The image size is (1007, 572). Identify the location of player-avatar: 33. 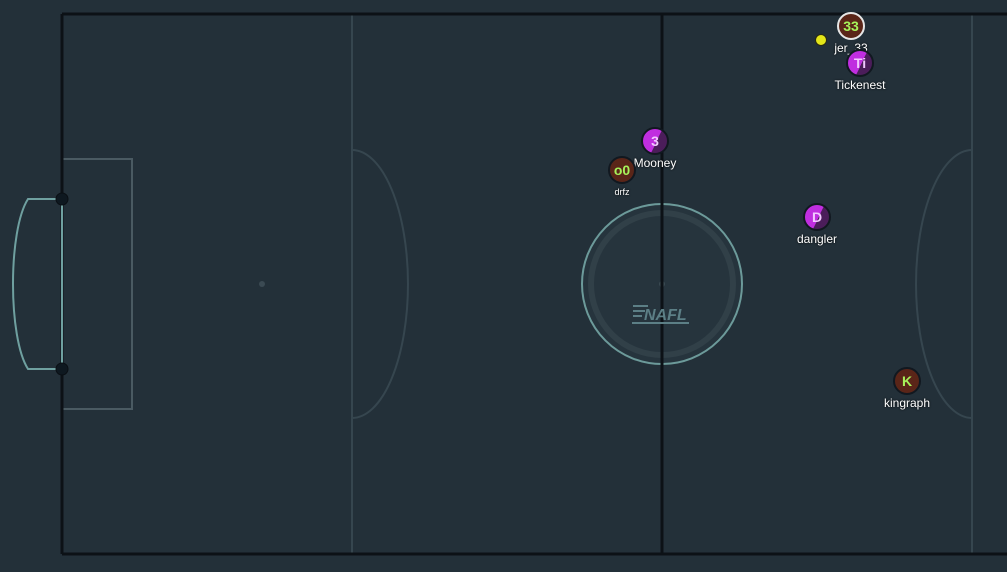
(851, 26).